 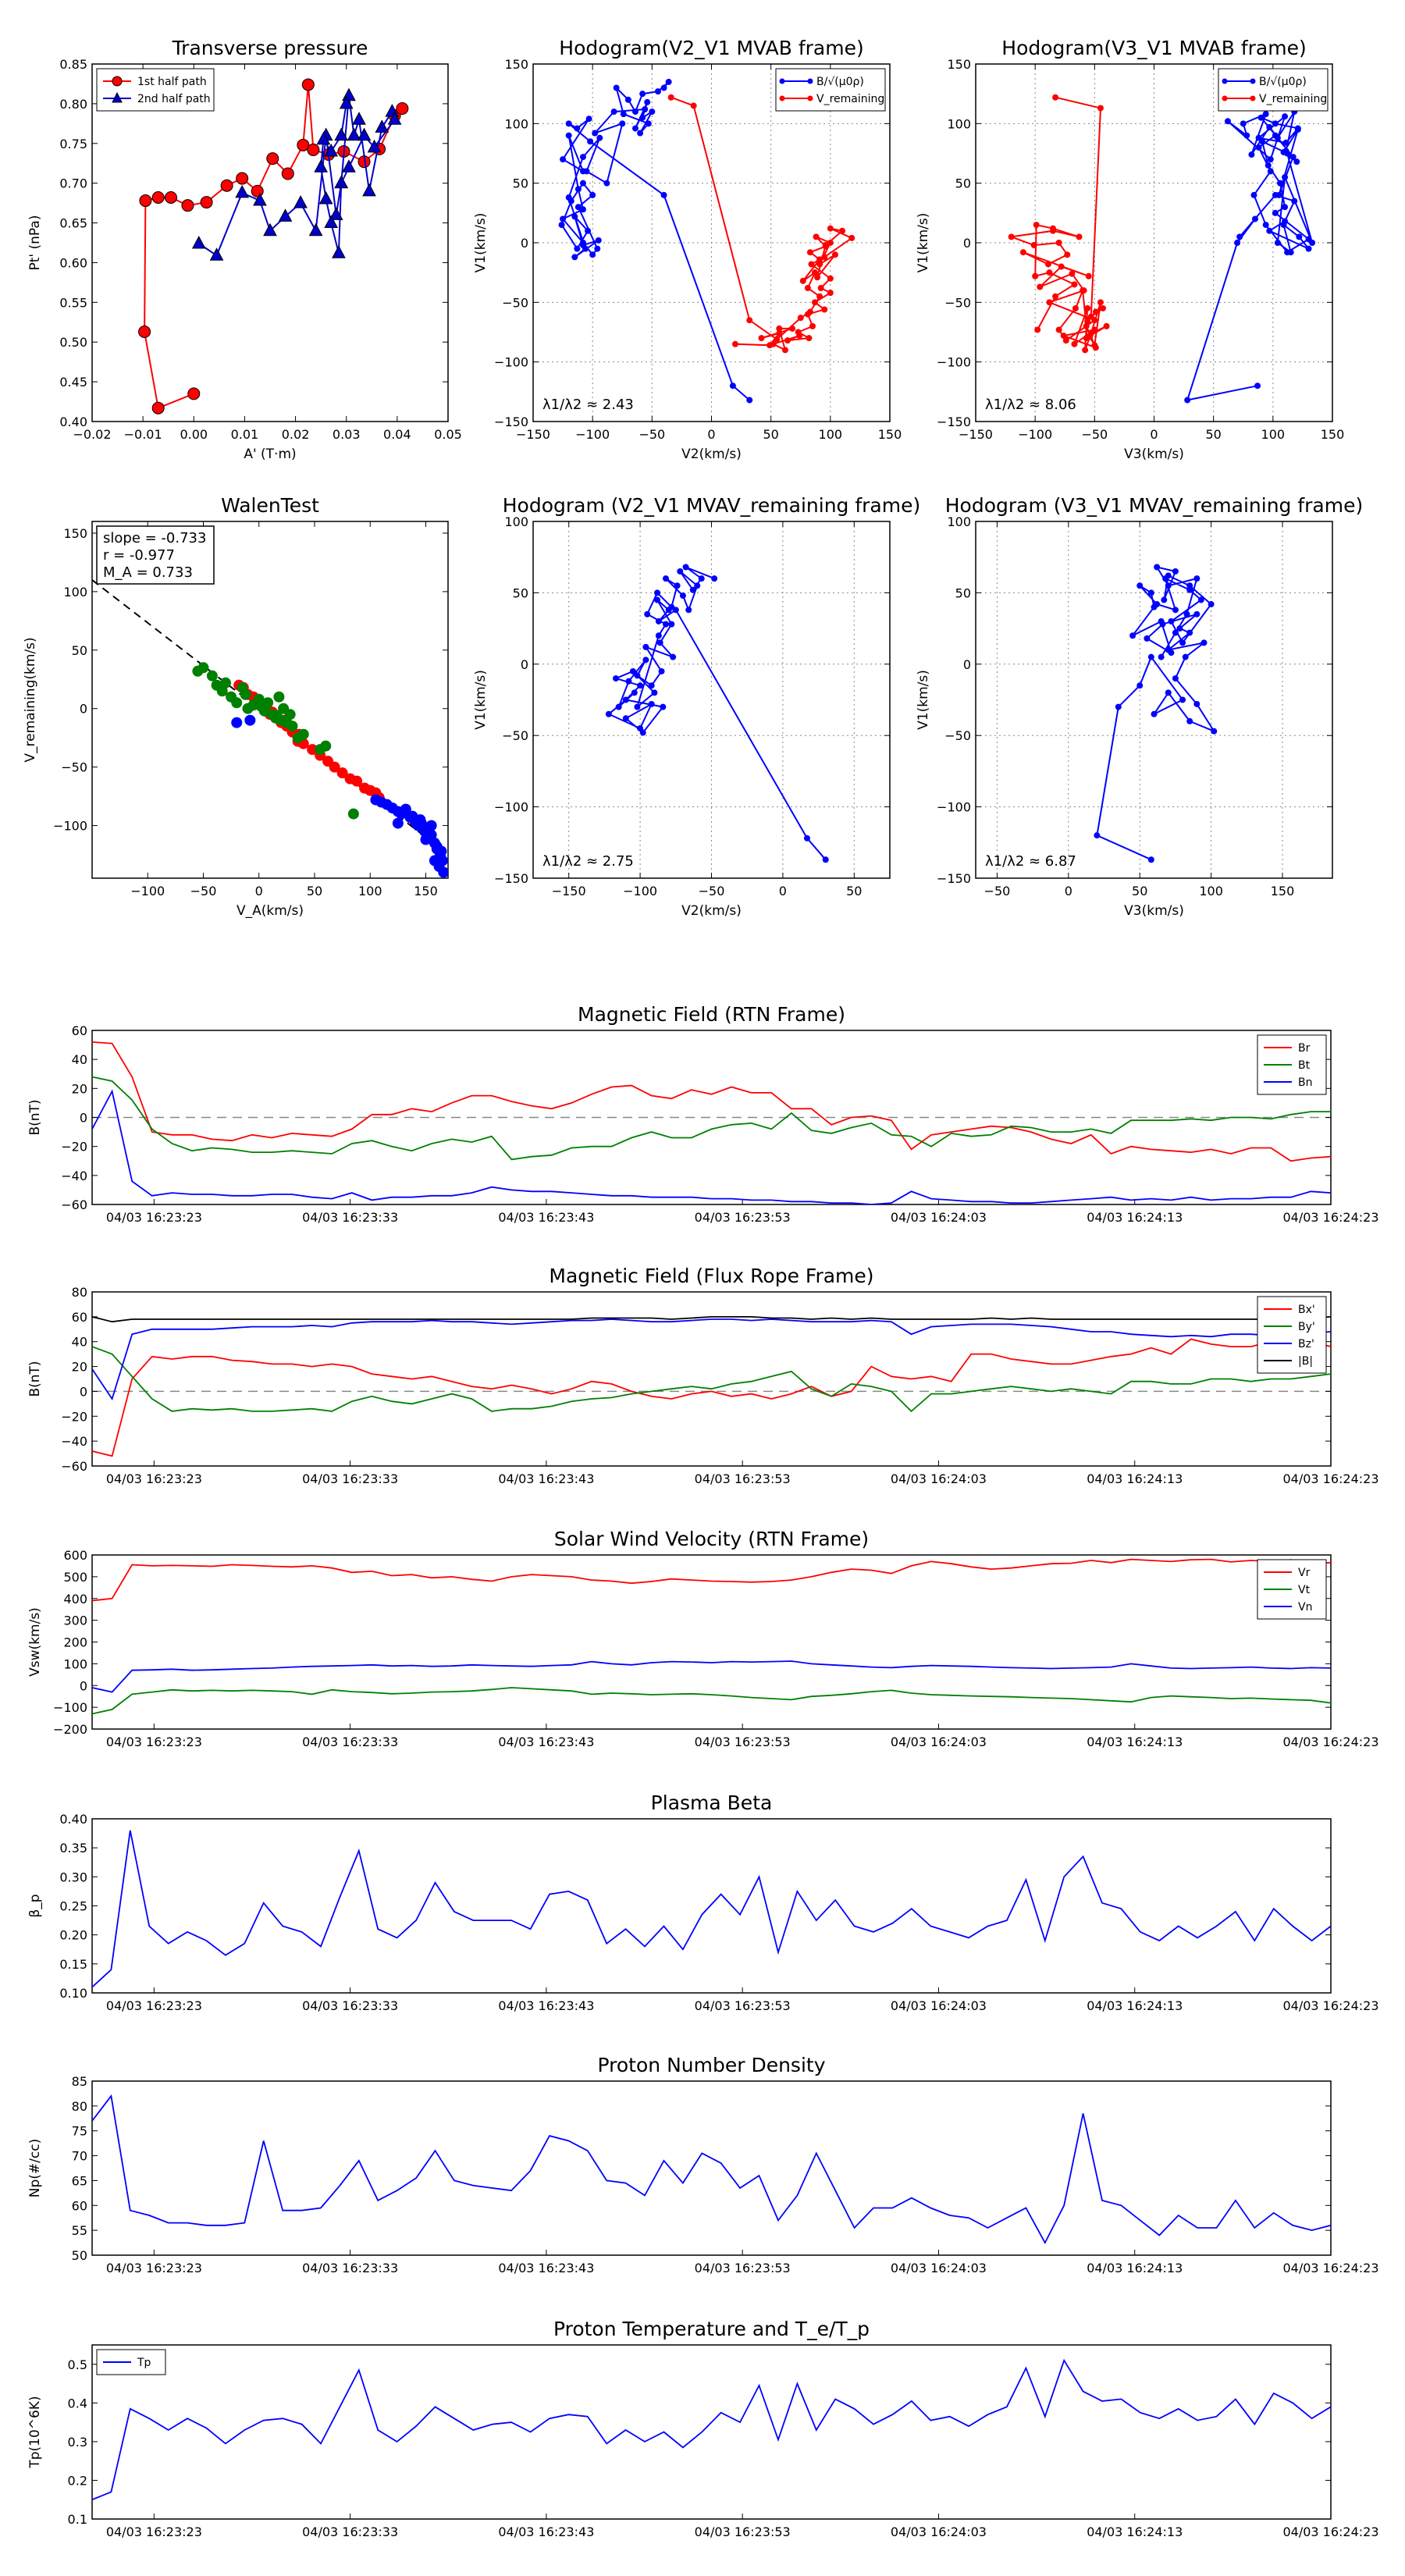 What do you see at coordinates (511, 808) in the screenshot?
I see `ytick-label-1: −100` at bounding box center [511, 808].